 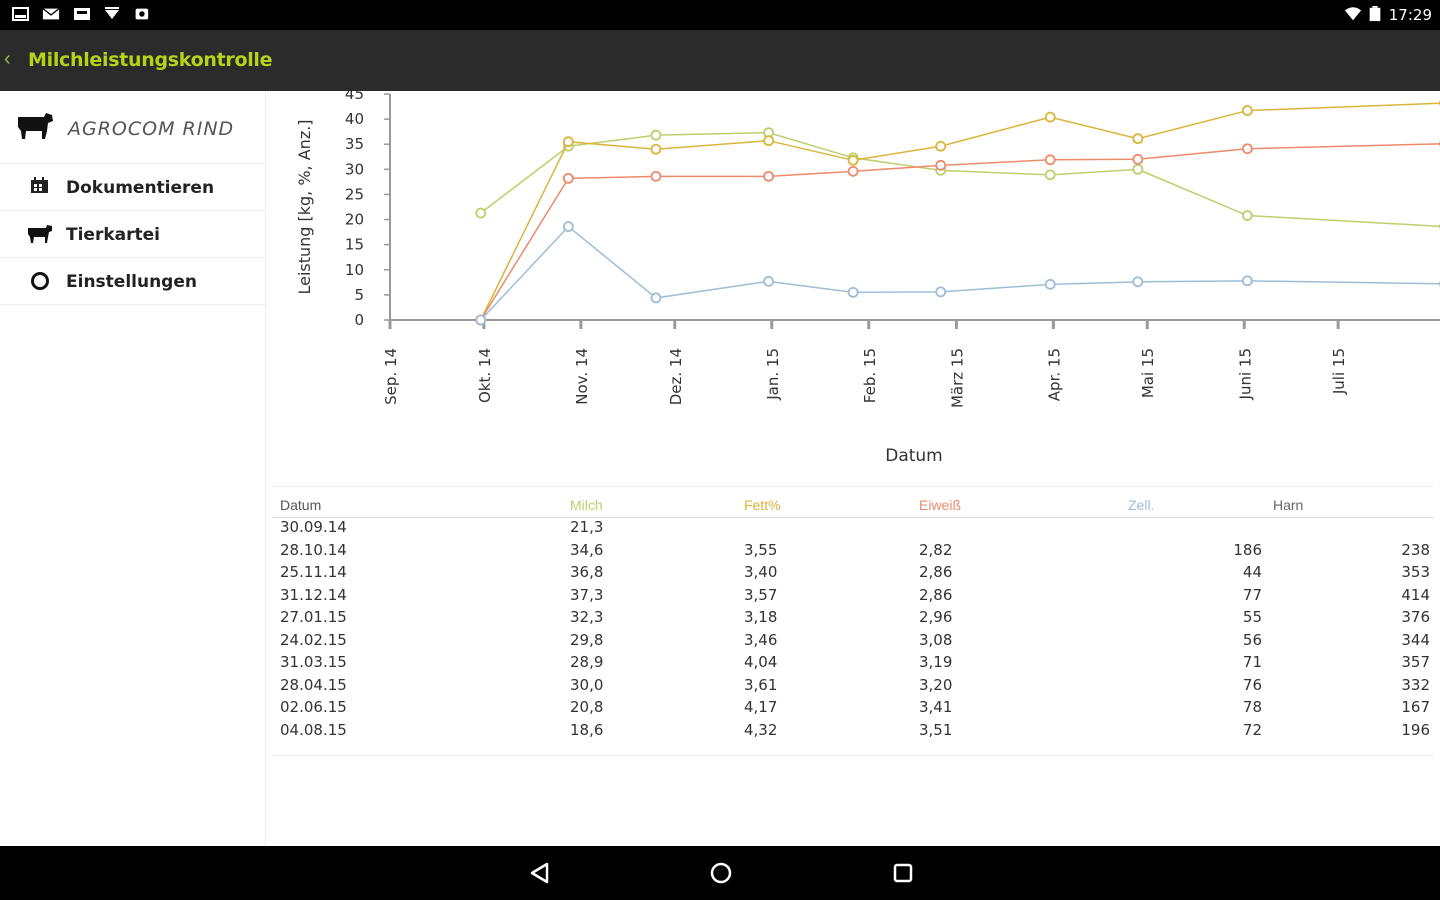 I want to click on x-tick-label: Nov. 14, so click(x=582, y=376).